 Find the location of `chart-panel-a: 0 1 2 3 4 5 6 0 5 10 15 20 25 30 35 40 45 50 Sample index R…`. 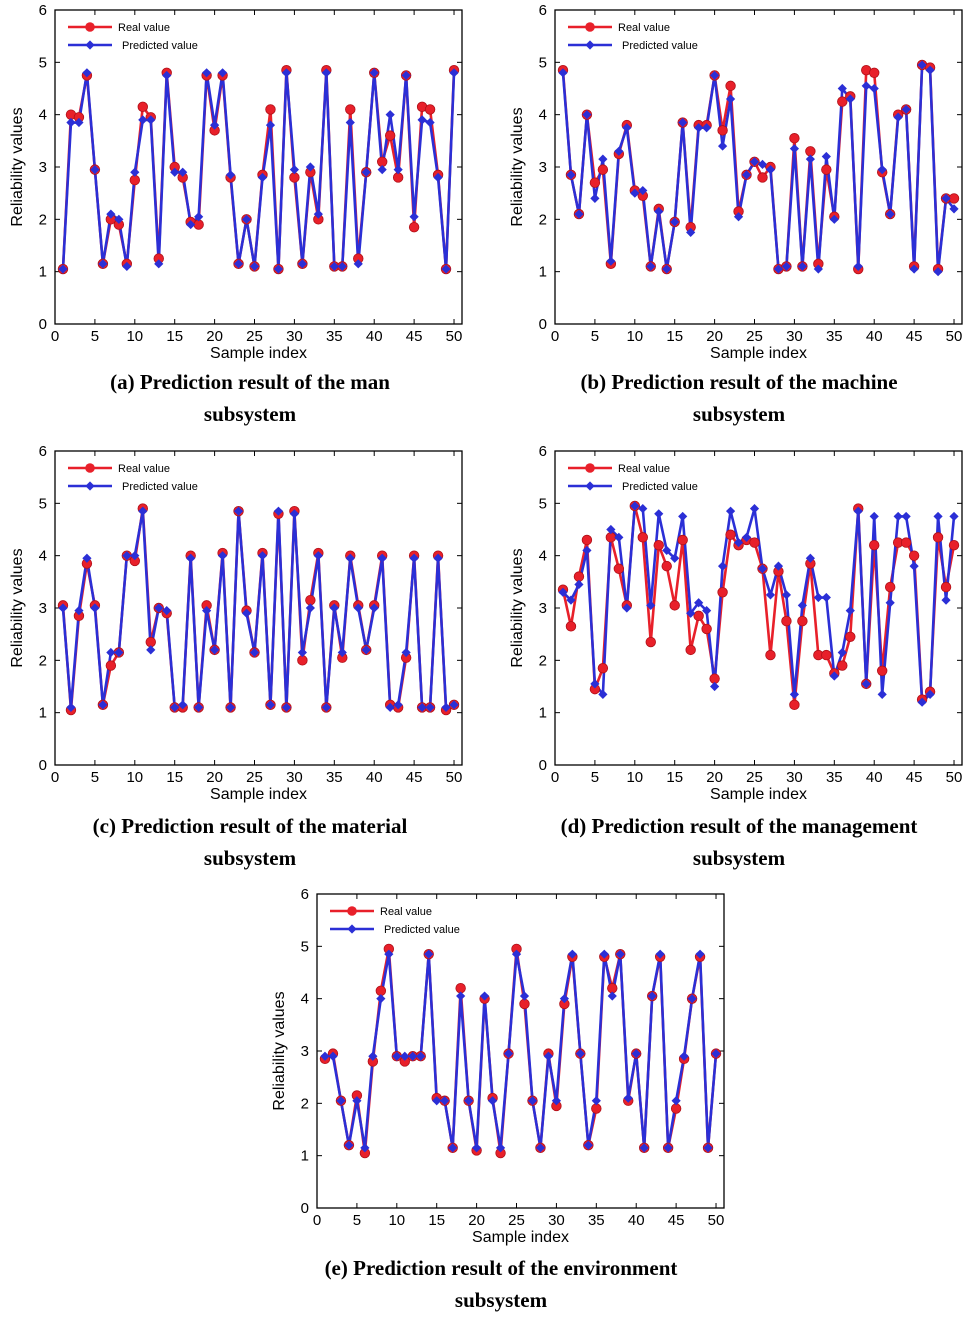

chart-panel-a: 0 1 2 3 4 5 6 0 5 10 15 20 25 30 35 40 45 50 Sample index R… is located at coordinates (239, 186).